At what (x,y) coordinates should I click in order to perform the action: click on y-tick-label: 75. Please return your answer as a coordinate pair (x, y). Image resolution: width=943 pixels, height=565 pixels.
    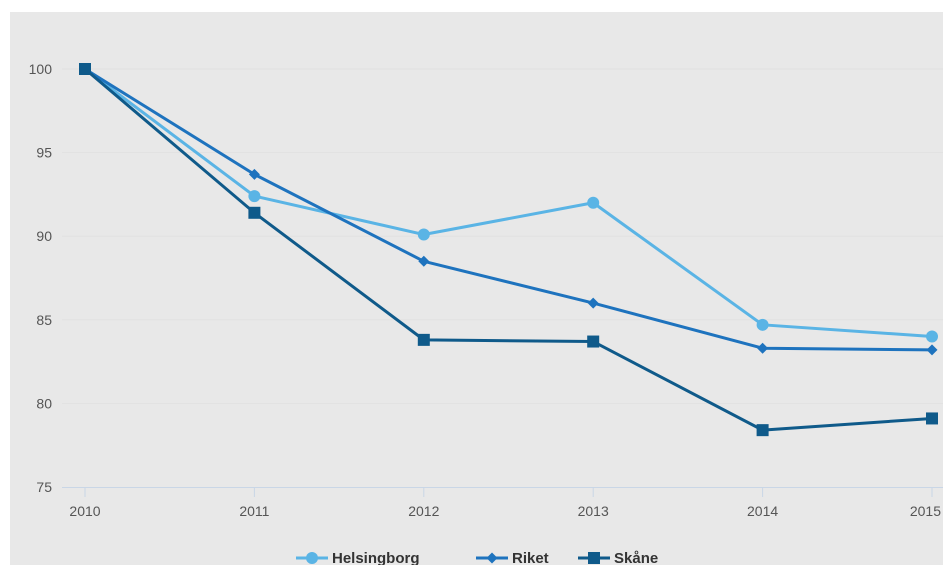
    Looking at the image, I should click on (44, 487).